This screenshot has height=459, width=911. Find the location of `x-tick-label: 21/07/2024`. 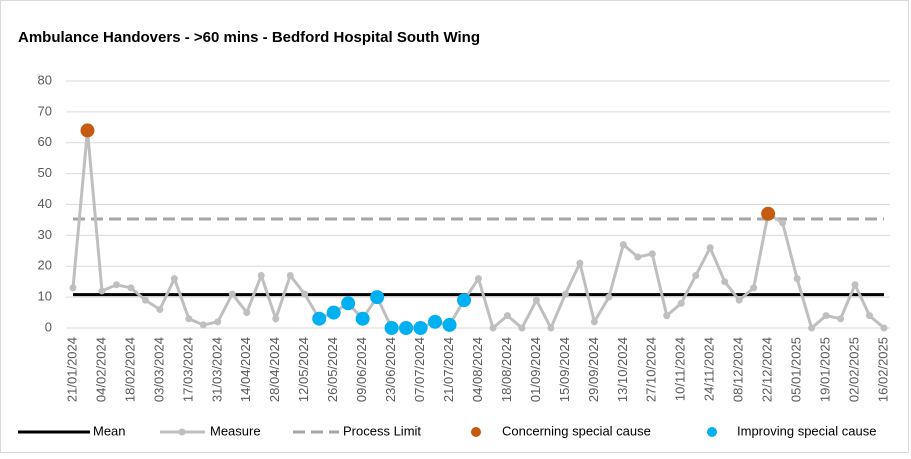

x-tick-label: 21/07/2024 is located at coordinates (448, 369).